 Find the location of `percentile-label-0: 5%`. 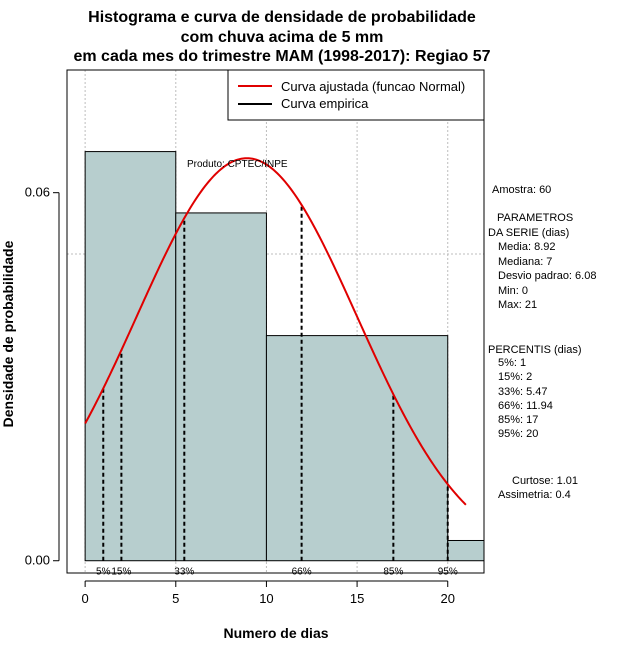

percentile-label-0: 5% is located at coordinates (103, 572).